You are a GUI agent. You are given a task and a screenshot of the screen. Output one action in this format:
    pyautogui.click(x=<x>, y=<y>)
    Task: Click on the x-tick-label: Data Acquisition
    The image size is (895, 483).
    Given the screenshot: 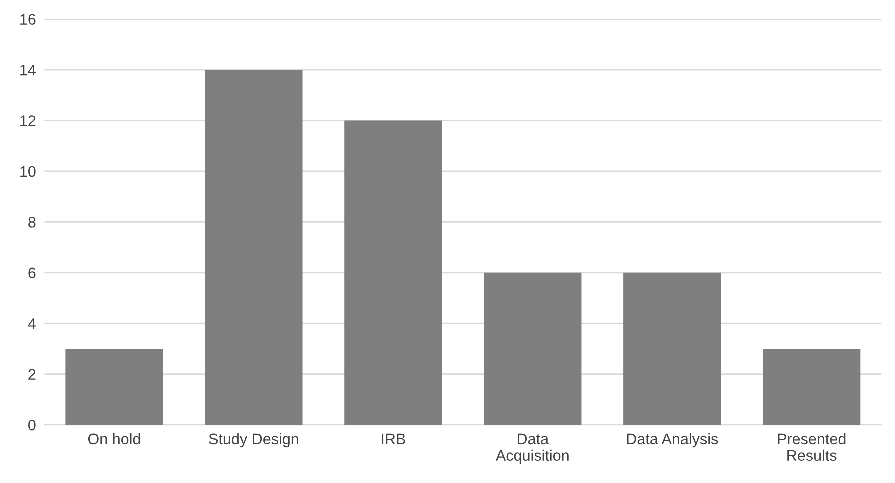 What is the action you would take?
    pyautogui.click(x=532, y=449)
    